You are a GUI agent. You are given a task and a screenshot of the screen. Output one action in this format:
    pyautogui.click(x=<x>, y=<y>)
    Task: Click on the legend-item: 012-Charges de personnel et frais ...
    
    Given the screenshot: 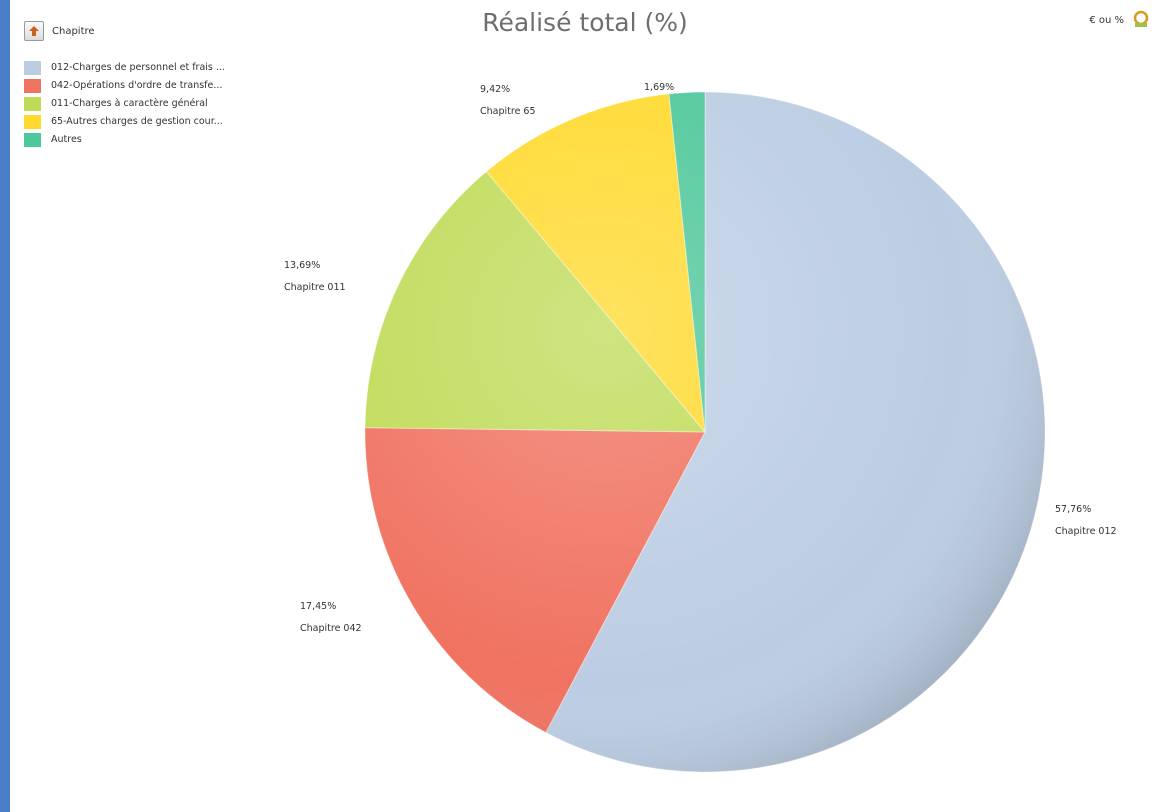 What is the action you would take?
    pyautogui.click(x=124, y=67)
    